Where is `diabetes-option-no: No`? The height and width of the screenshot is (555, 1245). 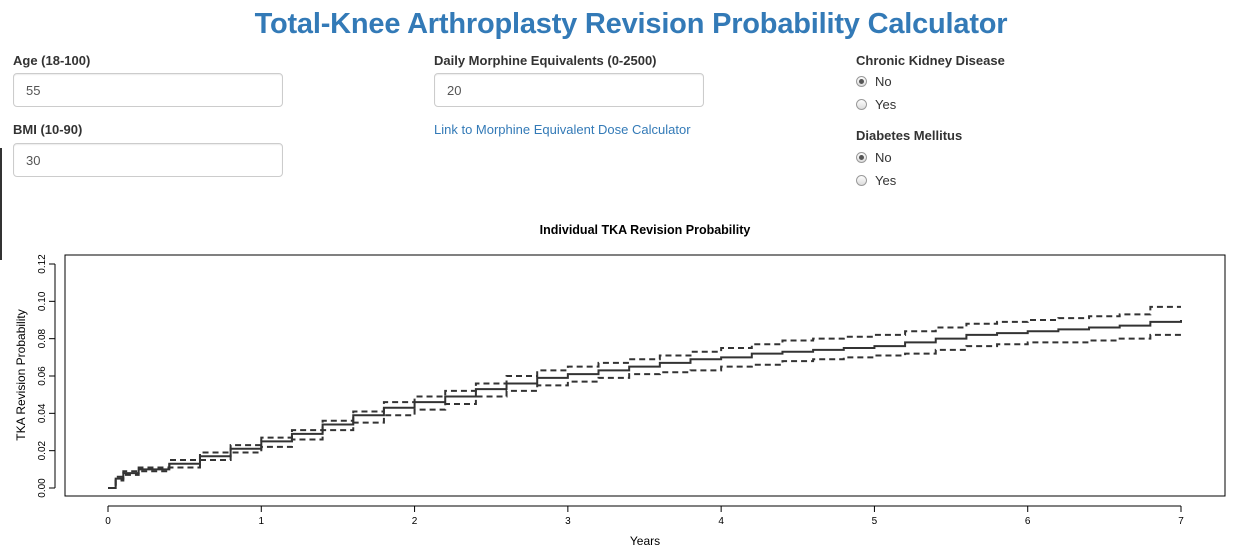
diabetes-option-no: No is located at coordinates (874, 157).